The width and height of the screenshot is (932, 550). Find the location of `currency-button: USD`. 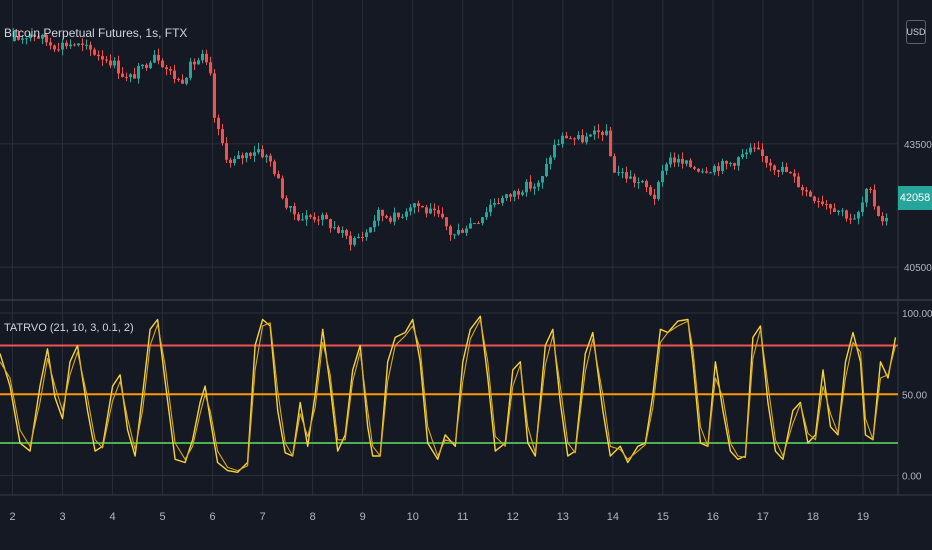

currency-button: USD is located at coordinates (916, 32).